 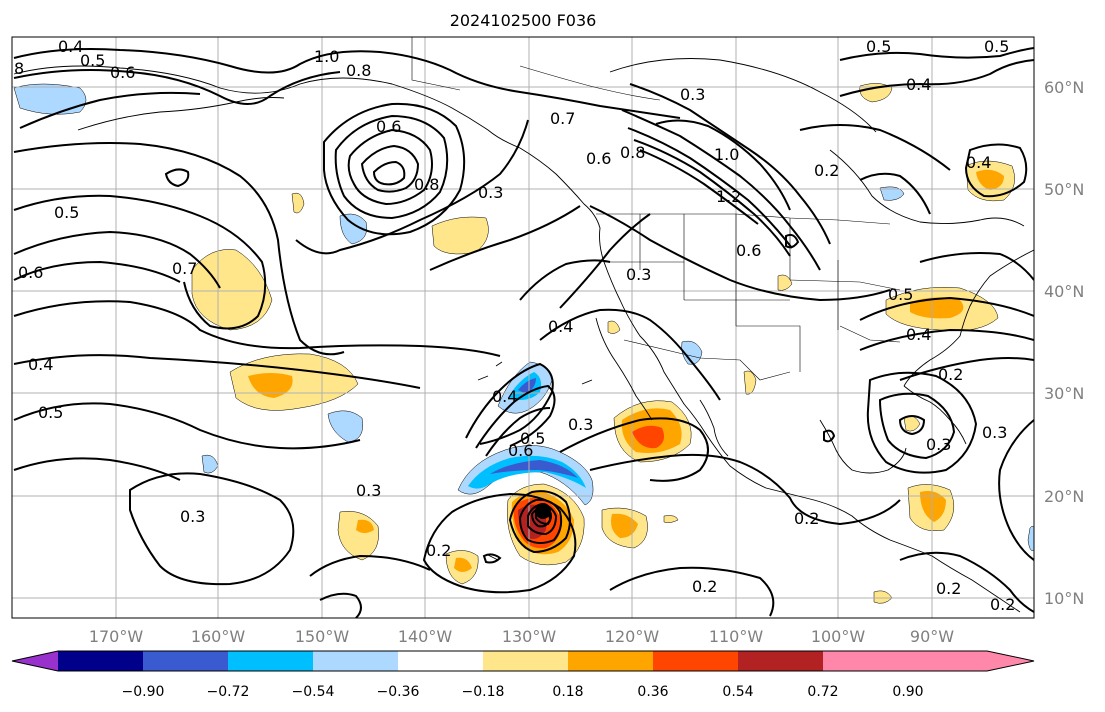 What do you see at coordinates (1064, 87) in the screenshot?
I see `latitude-label: 60°N` at bounding box center [1064, 87].